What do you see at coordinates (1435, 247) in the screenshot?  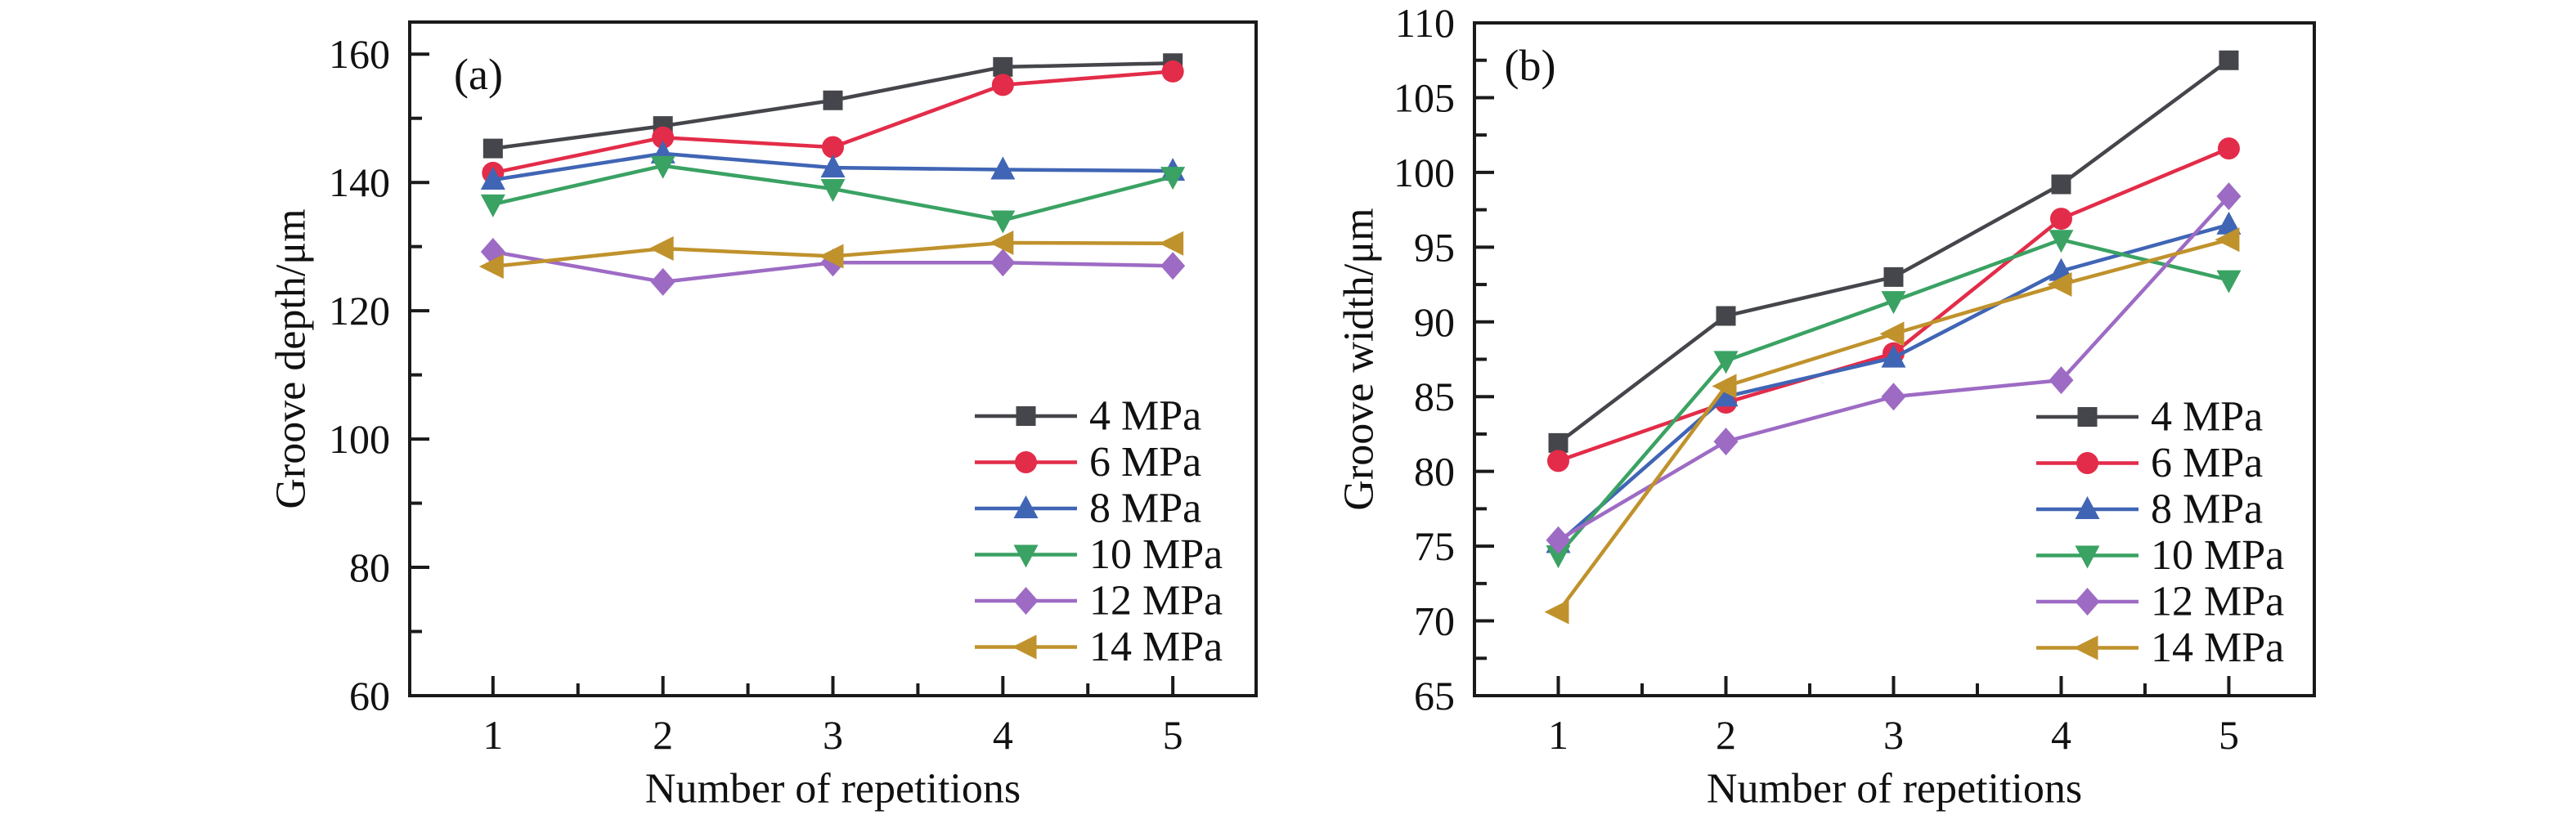 I see `y-tick-label: 95` at bounding box center [1435, 247].